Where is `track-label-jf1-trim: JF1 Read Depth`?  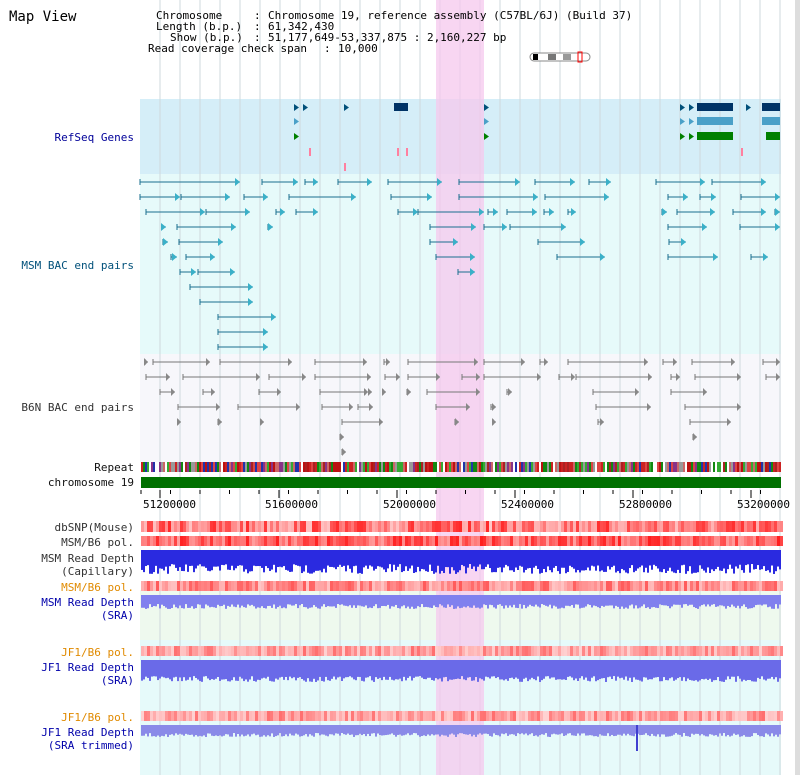
track-label-jf1-trim: JF1 Read Depth is located at coordinates (87, 732).